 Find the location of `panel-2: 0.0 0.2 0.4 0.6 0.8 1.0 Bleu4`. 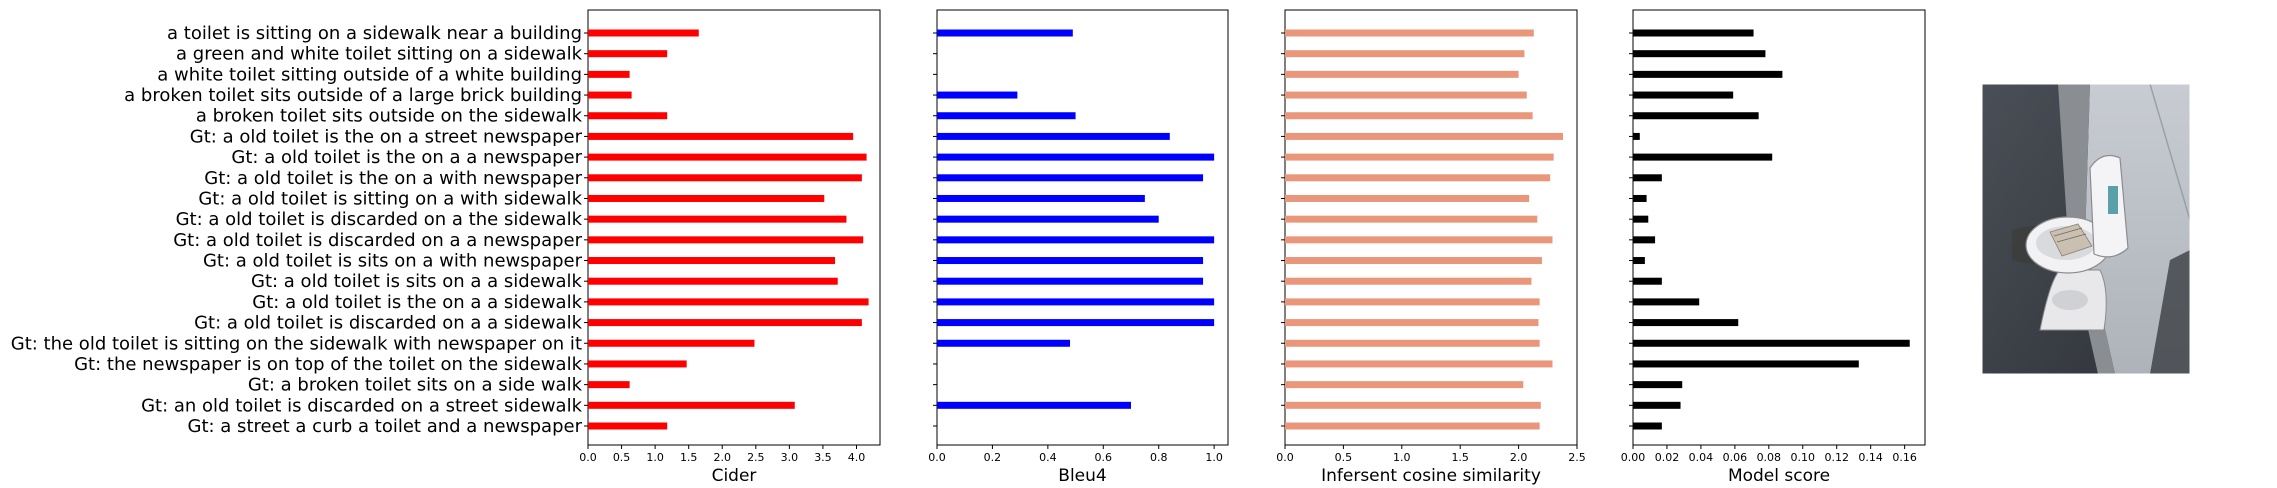

panel-2: 0.0 0.2 0.4 0.6 0.8 1.0 Bleu4 is located at coordinates (1078, 247).